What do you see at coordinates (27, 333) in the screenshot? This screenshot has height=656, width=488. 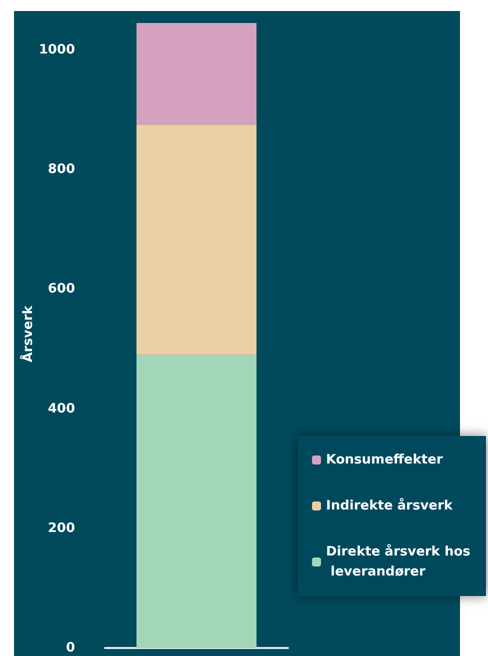 I see `y-axis-title: Årsverk` at bounding box center [27, 333].